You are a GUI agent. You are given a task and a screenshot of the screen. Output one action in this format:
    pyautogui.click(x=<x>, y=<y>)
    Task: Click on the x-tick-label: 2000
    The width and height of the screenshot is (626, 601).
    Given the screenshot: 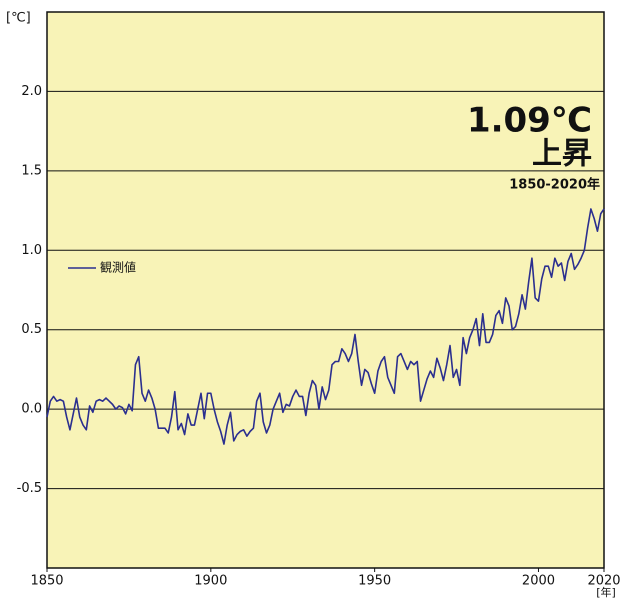 What is the action you would take?
    pyautogui.click(x=538, y=581)
    